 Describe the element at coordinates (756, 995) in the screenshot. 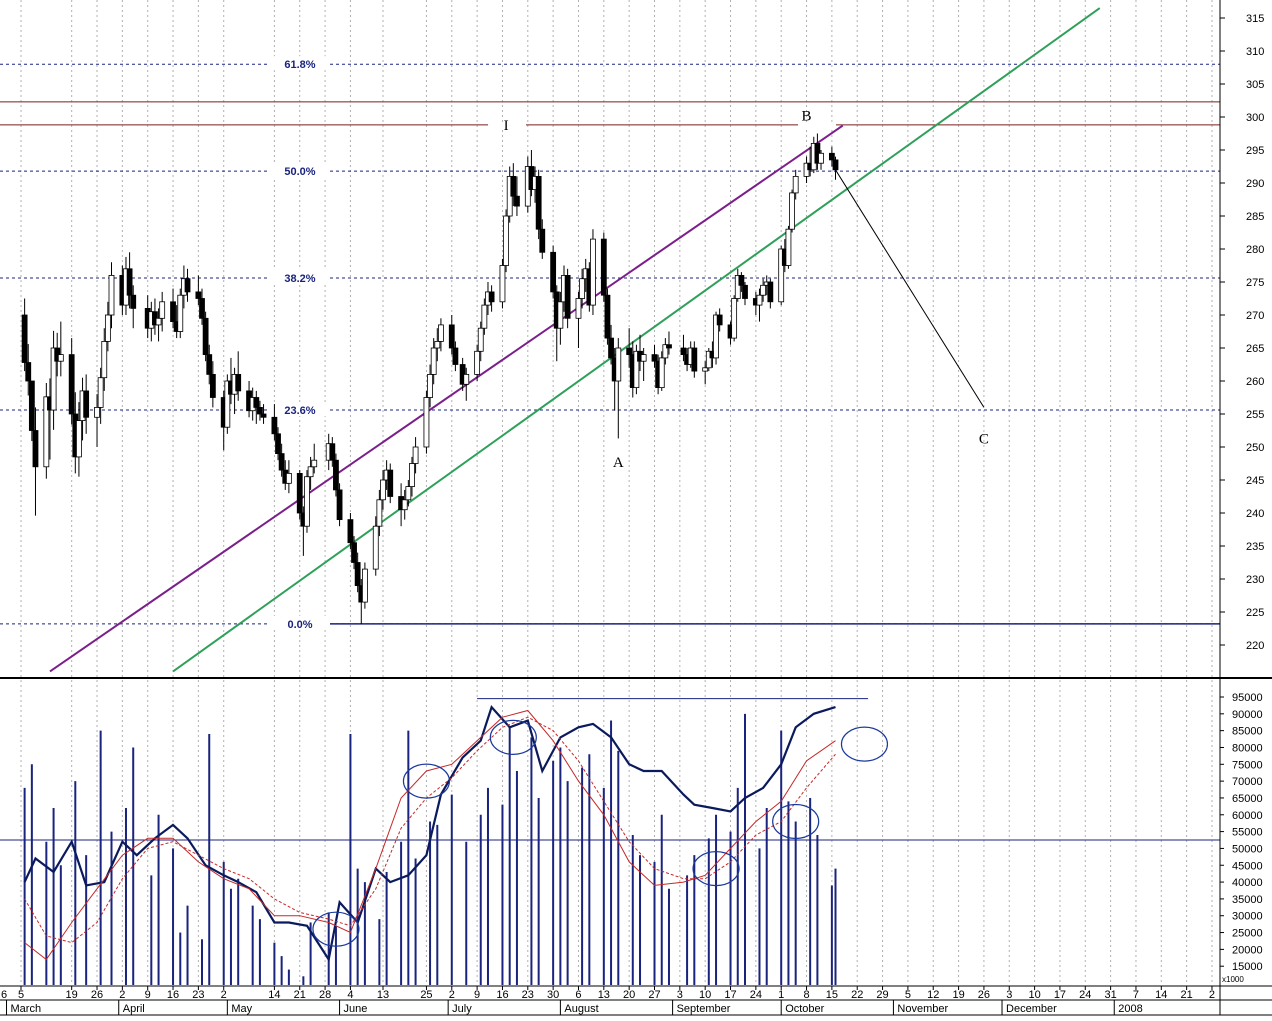

I see `day-tick-label: 24` at that location.